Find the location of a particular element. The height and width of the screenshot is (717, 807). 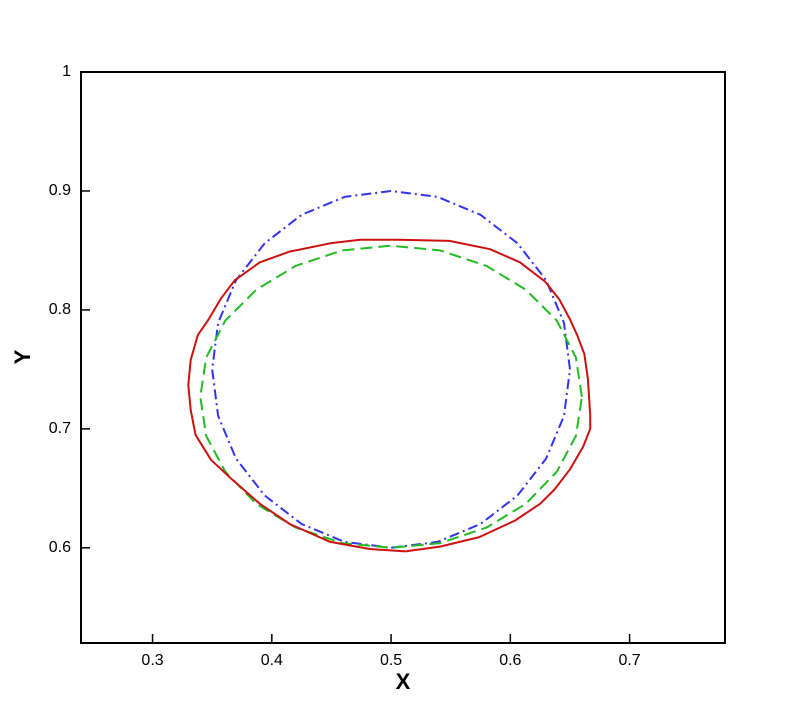

x-tick-label: 0.7 is located at coordinates (629, 660).